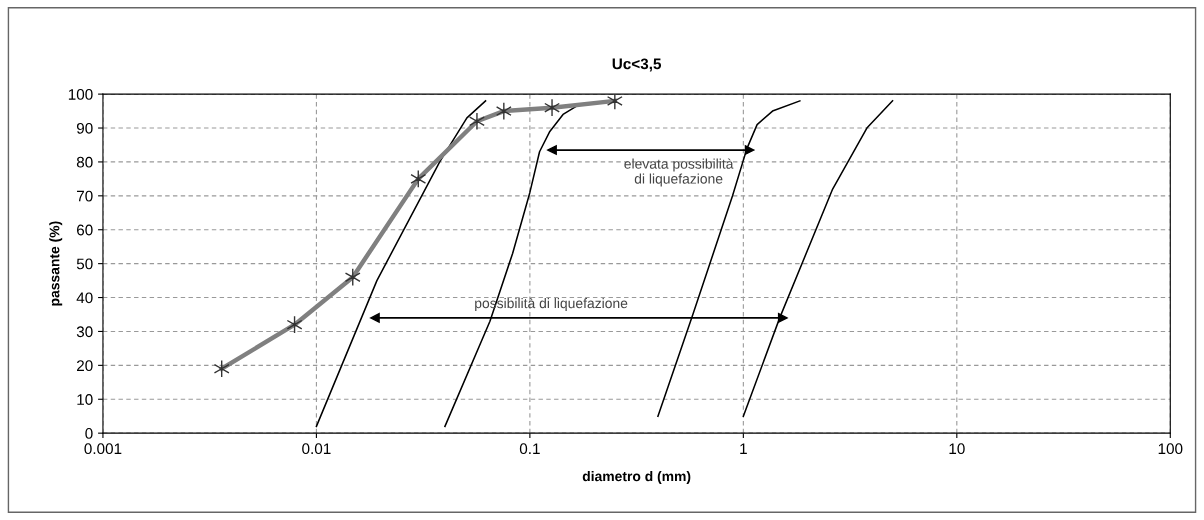 This screenshot has height=520, width=1204. Describe the element at coordinates (103, 449) in the screenshot. I see `x-tick-label: 0.001` at that location.